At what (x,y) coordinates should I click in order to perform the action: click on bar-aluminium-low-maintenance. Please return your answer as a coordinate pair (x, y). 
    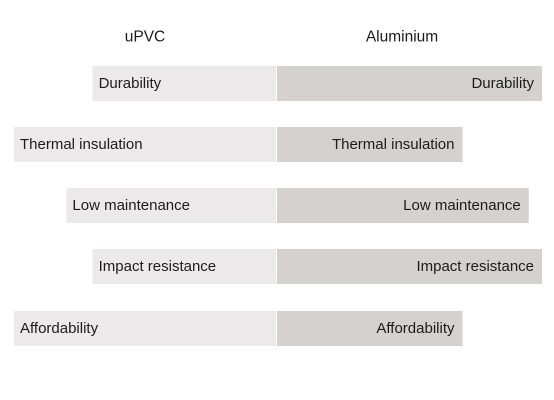
    Looking at the image, I should click on (403, 205).